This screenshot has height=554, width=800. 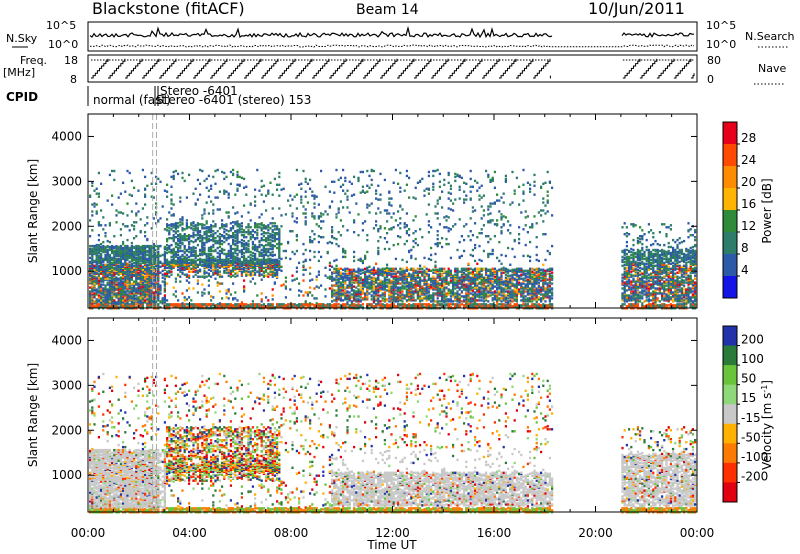 I want to click on freq-series, so click(x=393, y=68).